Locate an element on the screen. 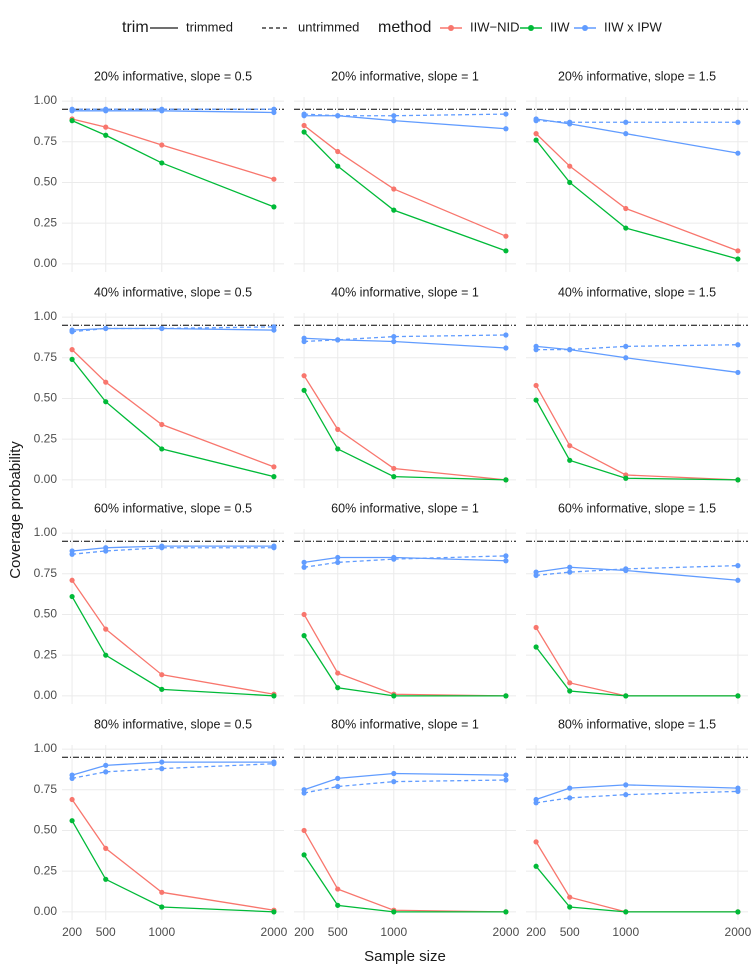  panel-title: 60% informative, slope = 0.5 is located at coordinates (173, 508).